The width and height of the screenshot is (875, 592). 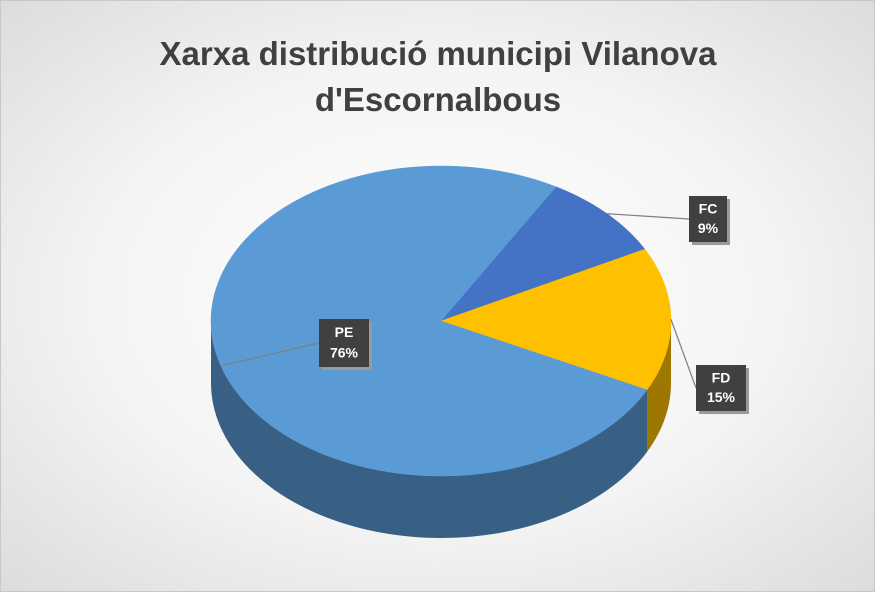 I want to click on category-label: FD, so click(x=721, y=378).